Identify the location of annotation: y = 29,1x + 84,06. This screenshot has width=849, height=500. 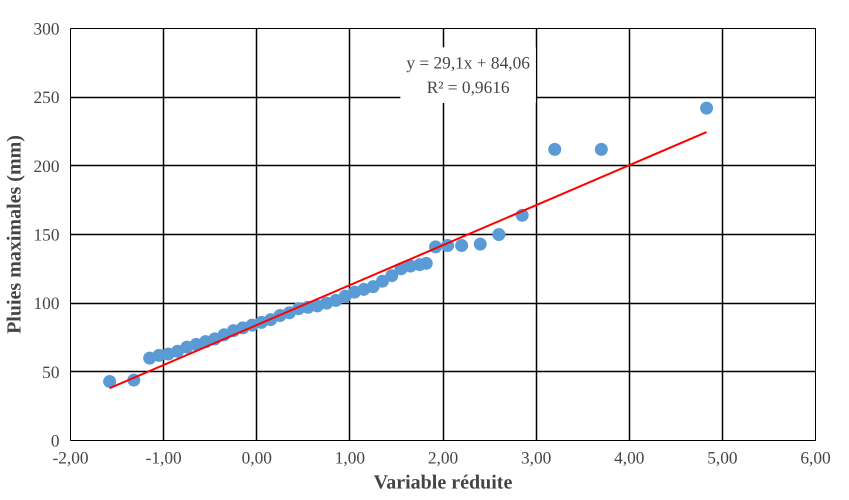
(468, 62).